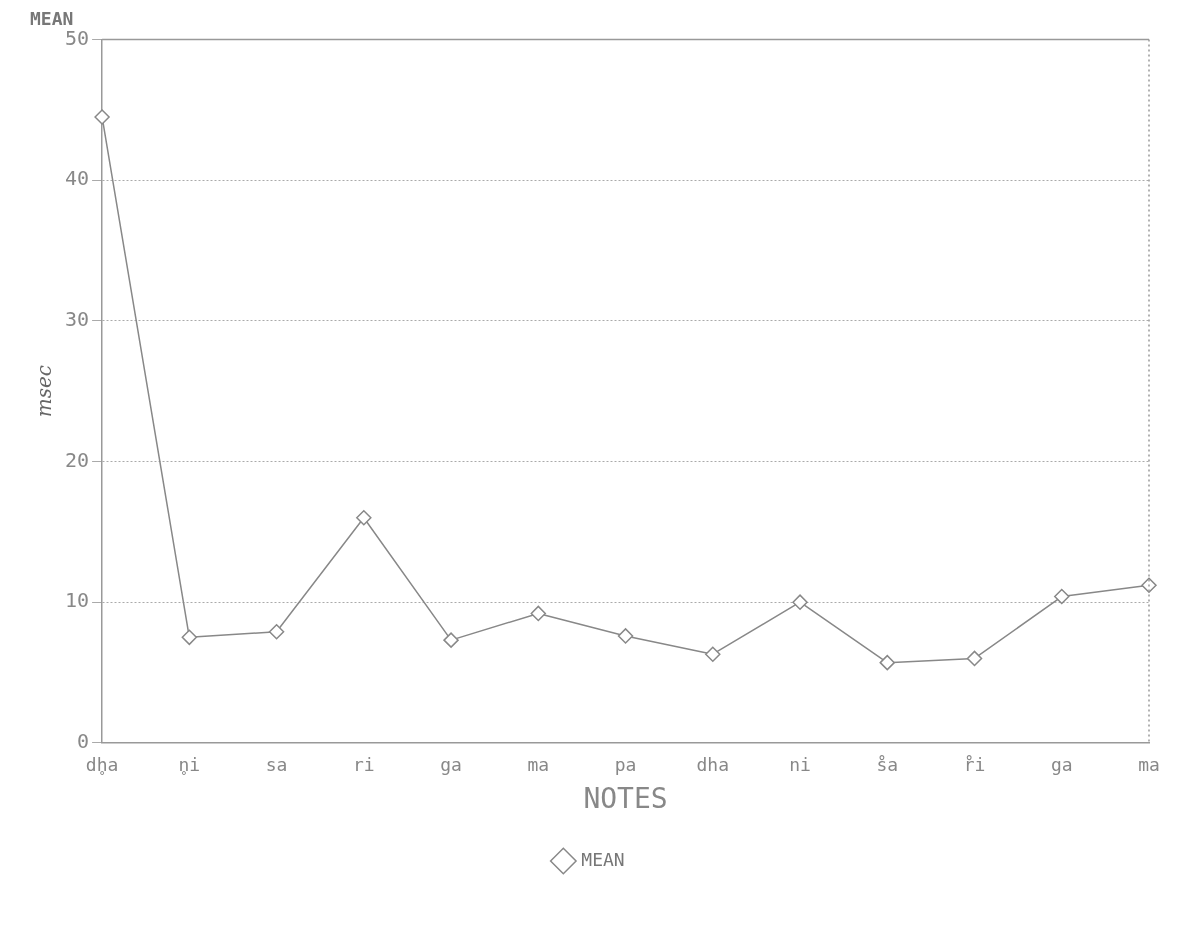 The width and height of the screenshot is (1199, 940). What do you see at coordinates (77, 178) in the screenshot?
I see `y-tick-label: 40` at bounding box center [77, 178].